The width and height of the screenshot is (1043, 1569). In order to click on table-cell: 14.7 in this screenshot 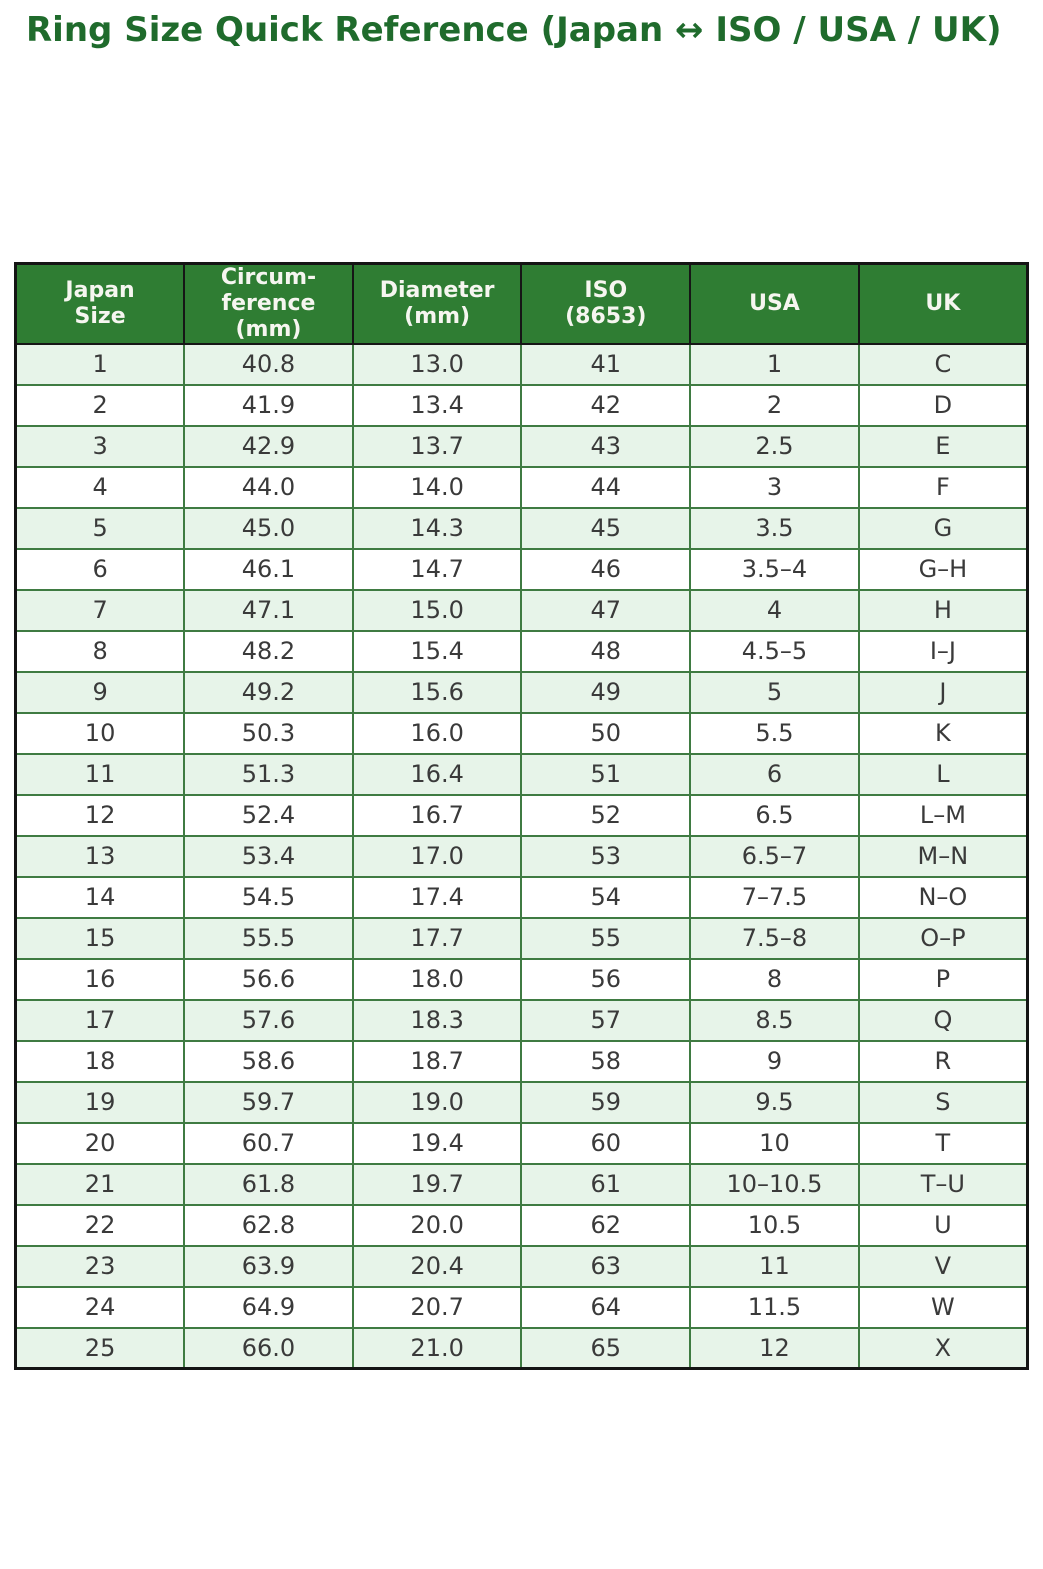, I will do `click(437, 569)`.